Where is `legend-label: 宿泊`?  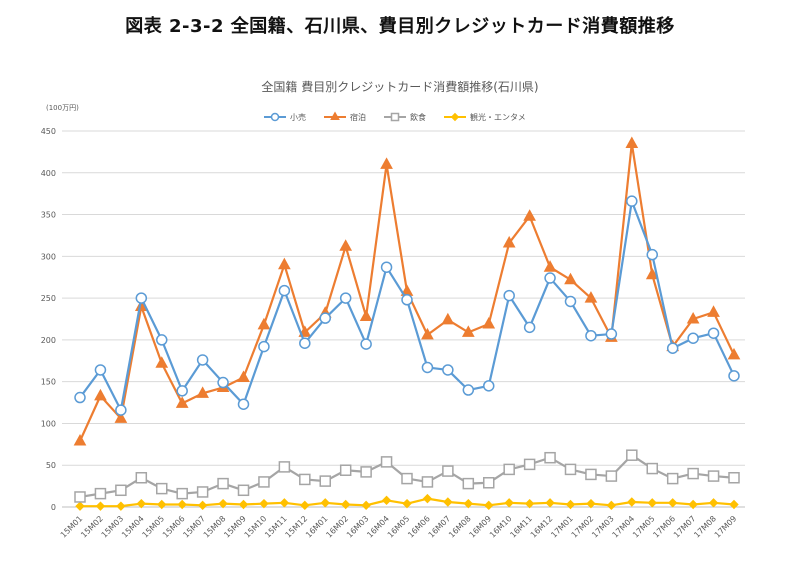 legend-label: 宿泊 is located at coordinates (358, 117).